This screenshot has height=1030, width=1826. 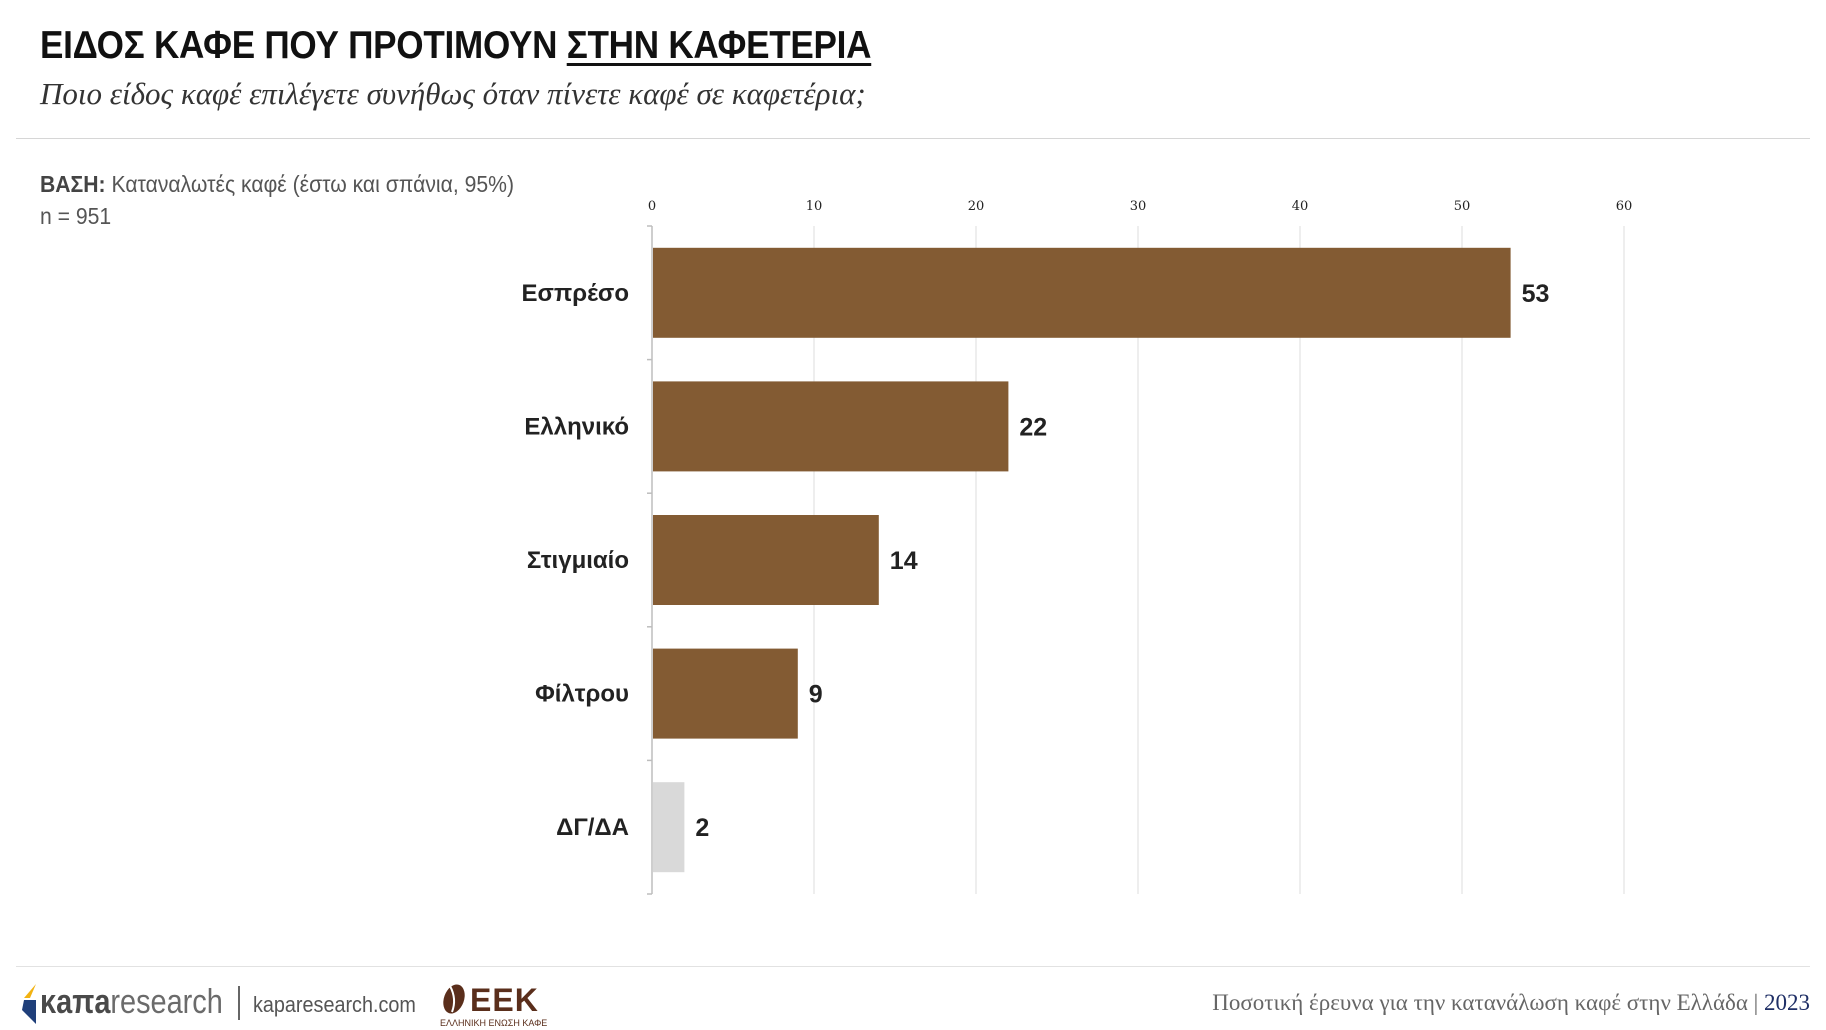 What do you see at coordinates (239, 1003) in the screenshot?
I see `footer-separator` at bounding box center [239, 1003].